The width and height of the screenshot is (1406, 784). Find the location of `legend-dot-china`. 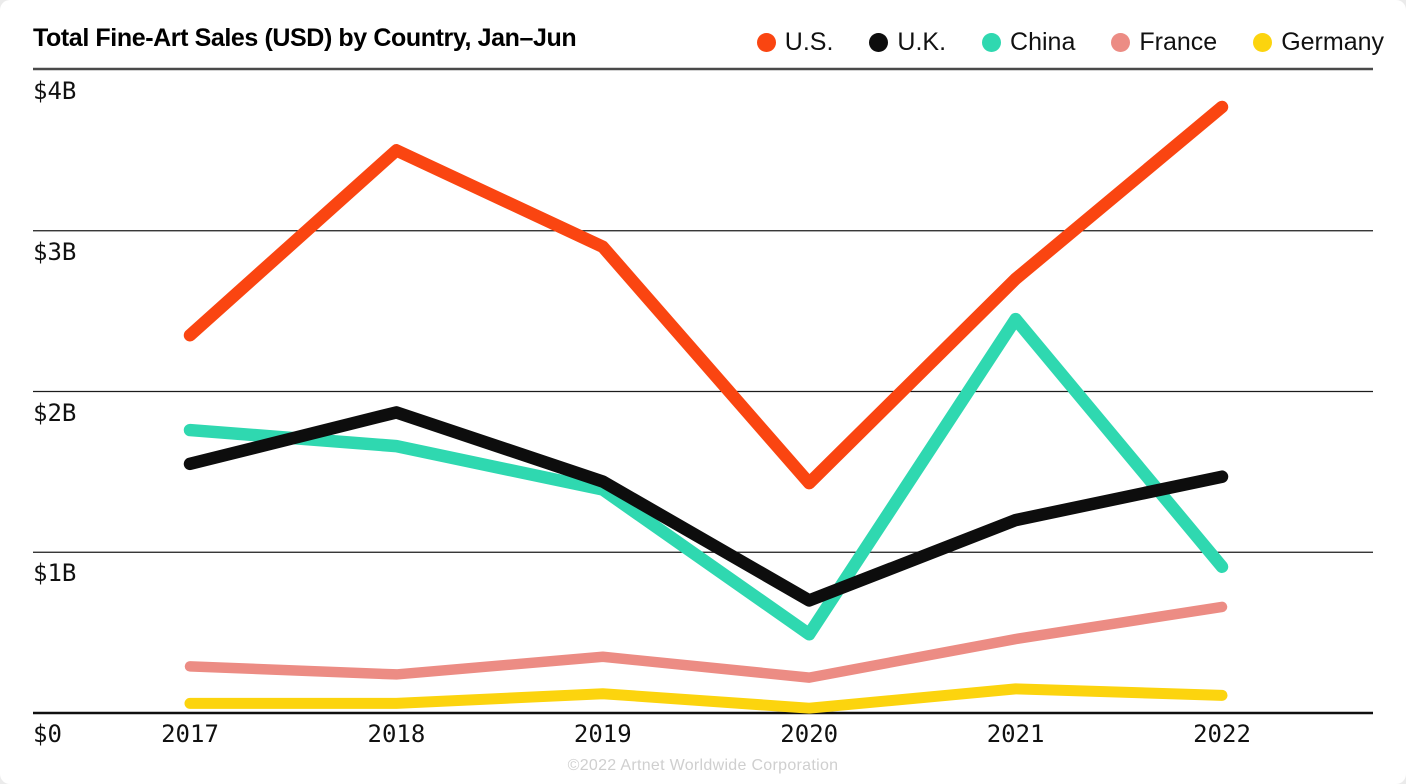

legend-dot-china is located at coordinates (992, 42).